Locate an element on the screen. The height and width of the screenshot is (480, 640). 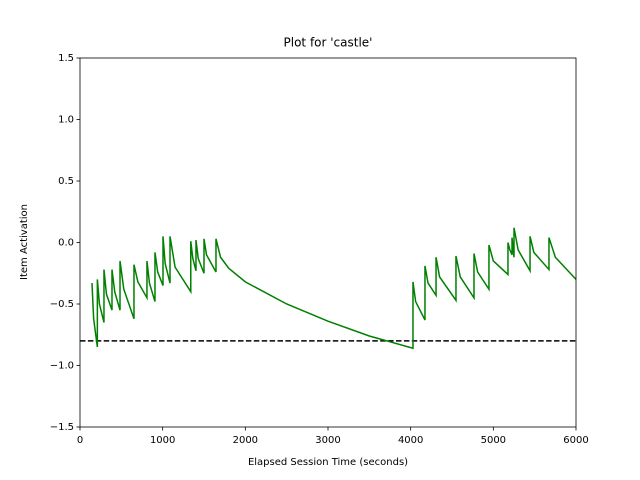
y-axis-label: Item Activation is located at coordinates (24, 242).